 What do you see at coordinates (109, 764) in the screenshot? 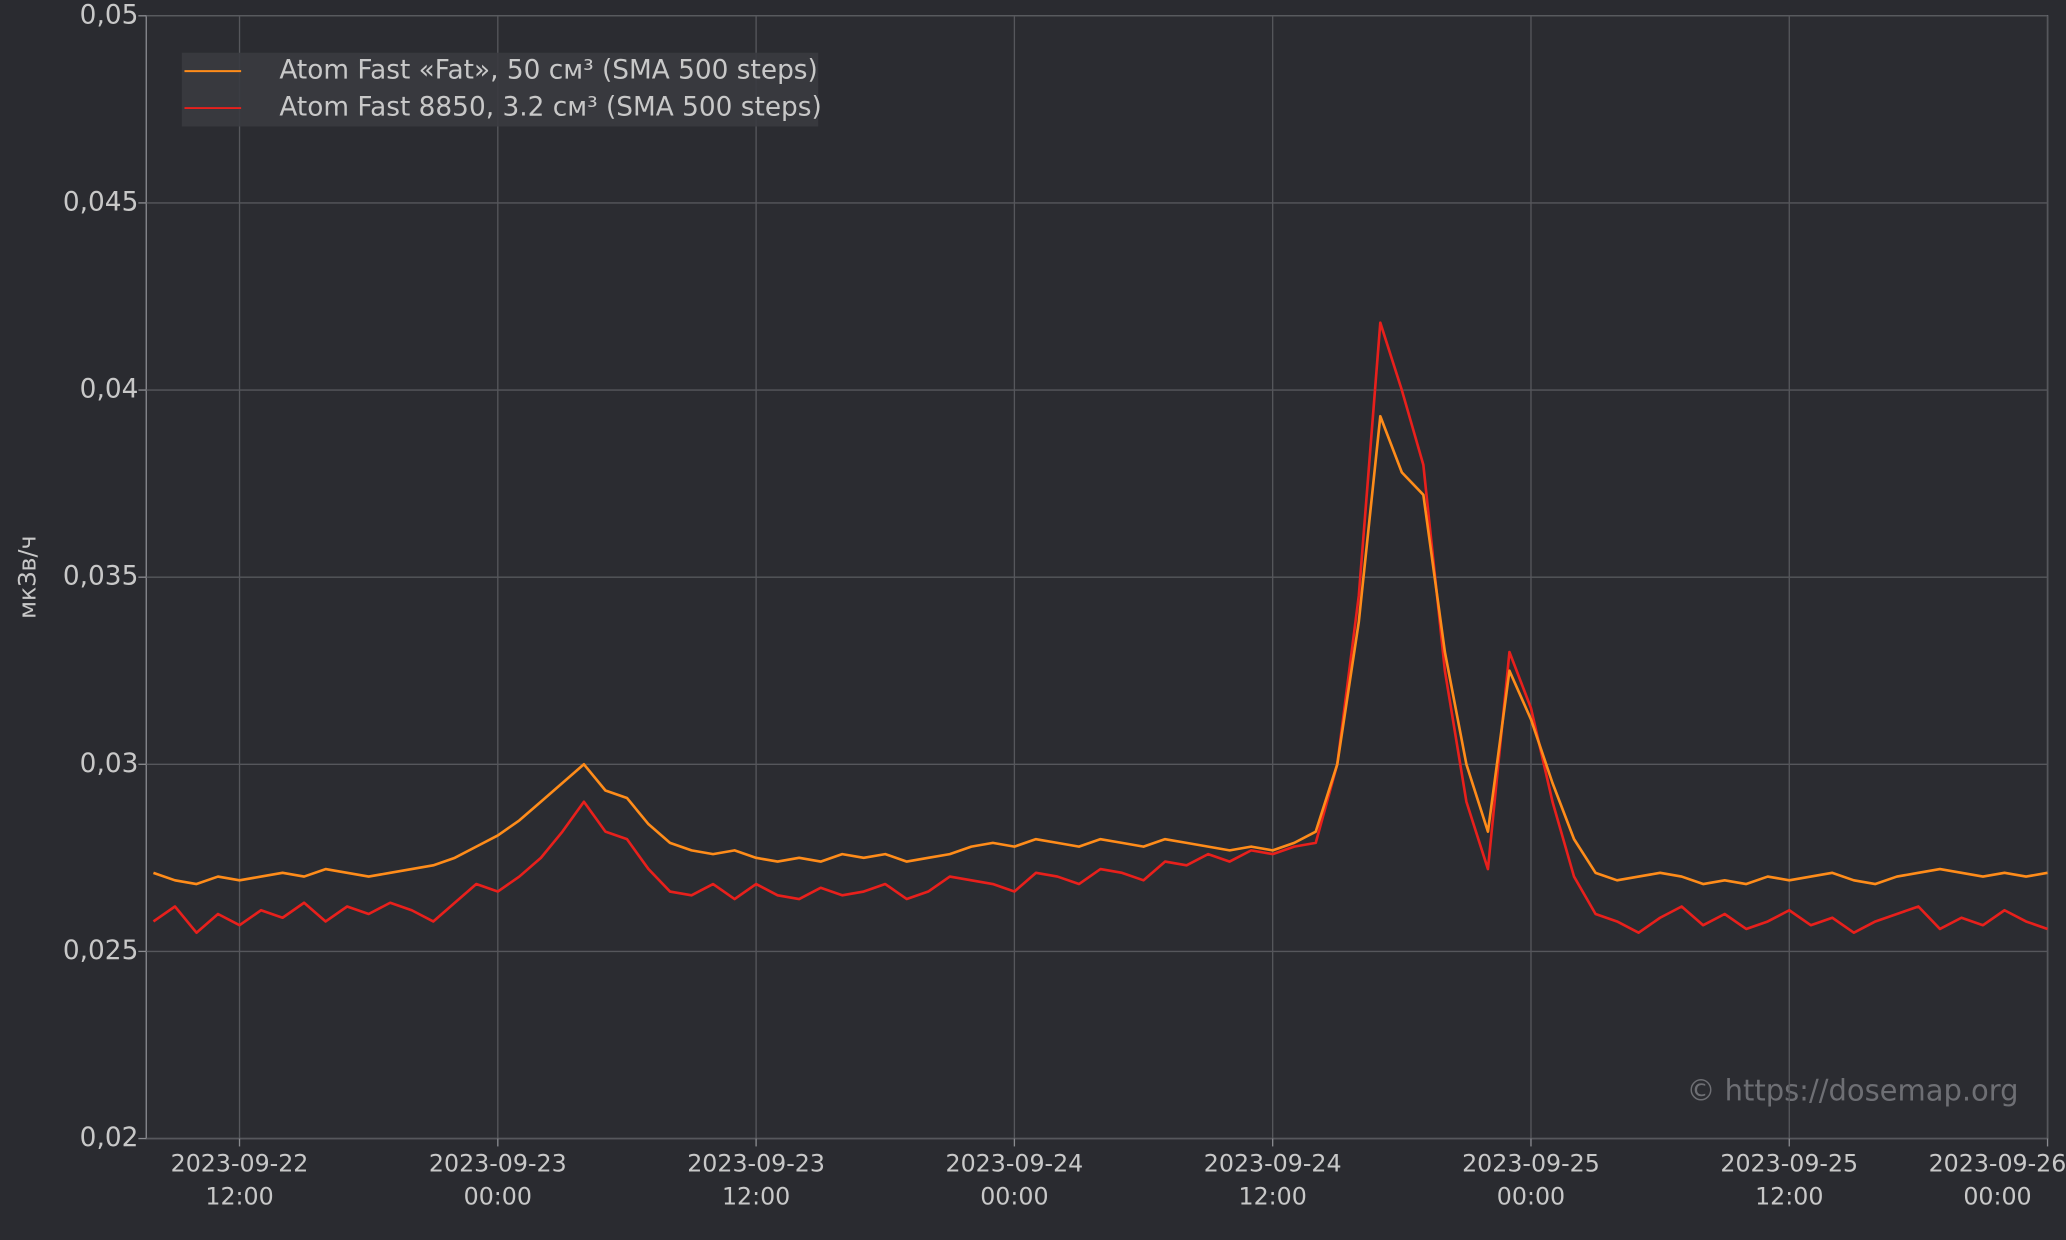
I see `y-tick-label: 0,03` at bounding box center [109, 764].